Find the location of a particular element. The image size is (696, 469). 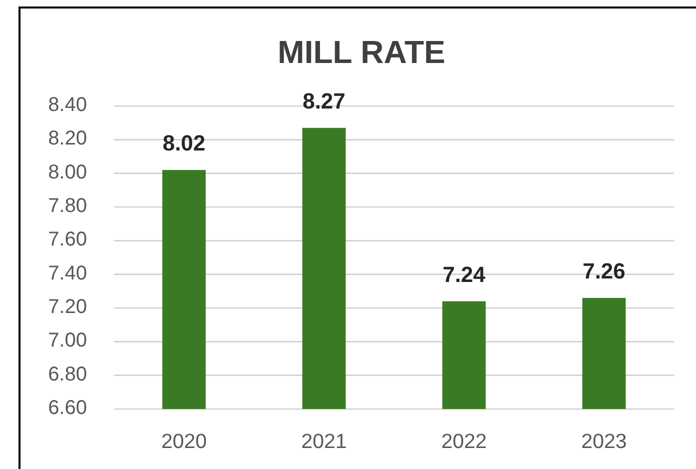

y-tick-label: 6.80 is located at coordinates (67, 374).